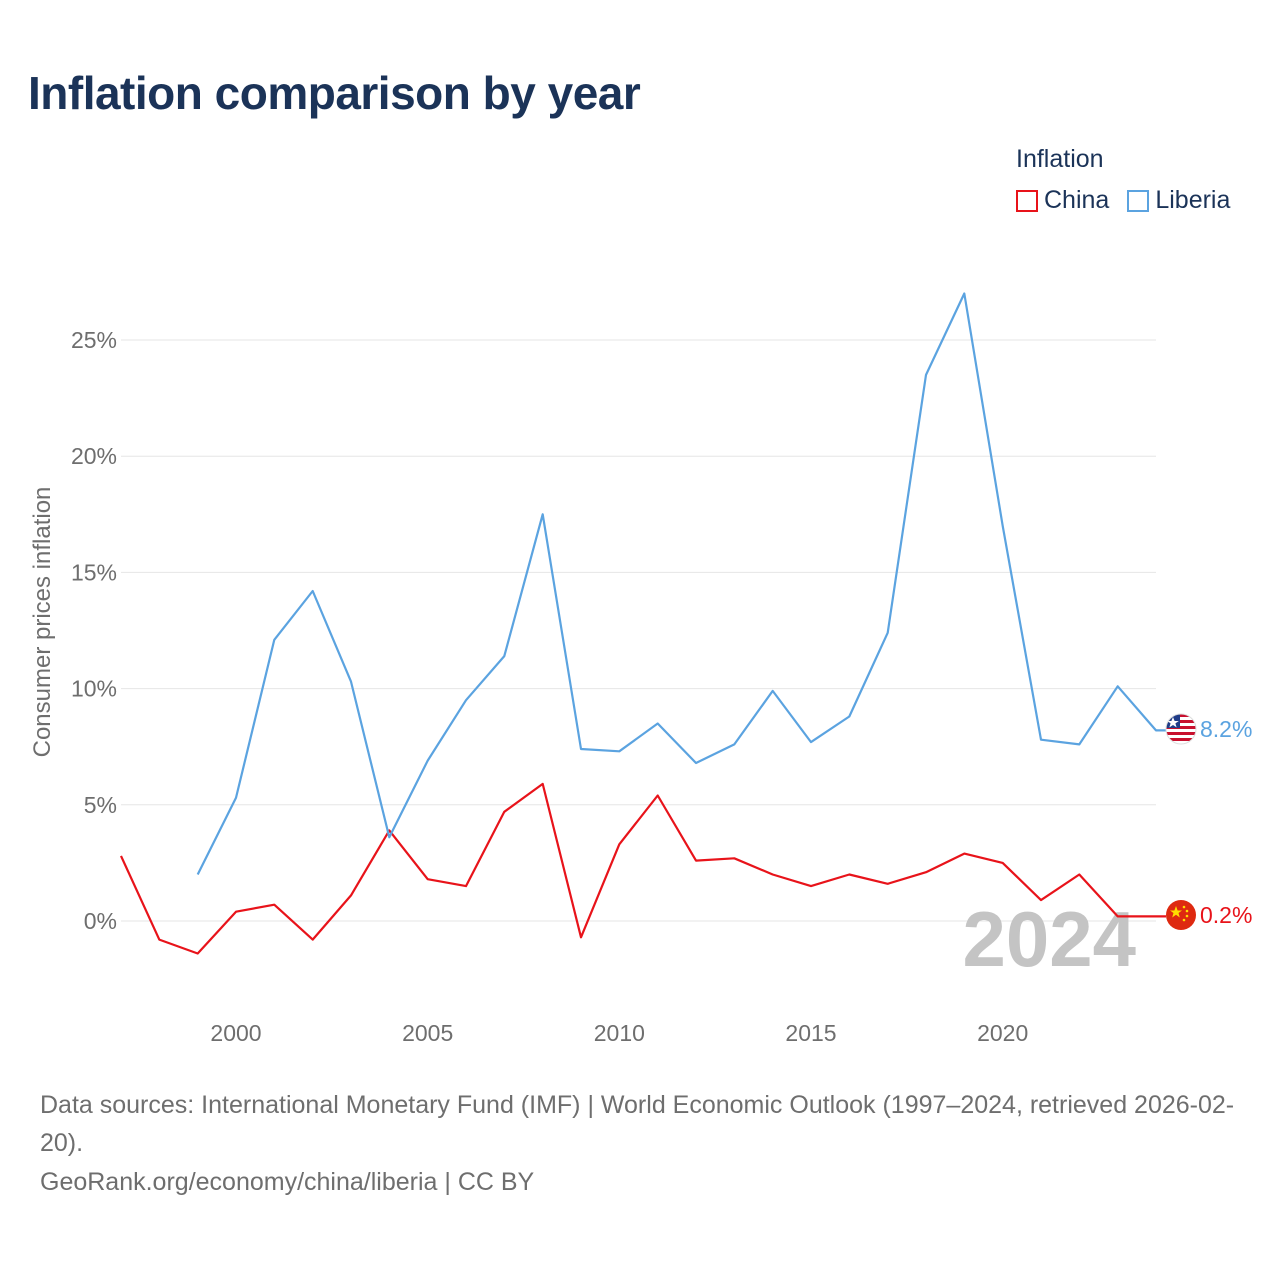  What do you see at coordinates (1181, 729) in the screenshot?
I see `liberia-flag-icon` at bounding box center [1181, 729].